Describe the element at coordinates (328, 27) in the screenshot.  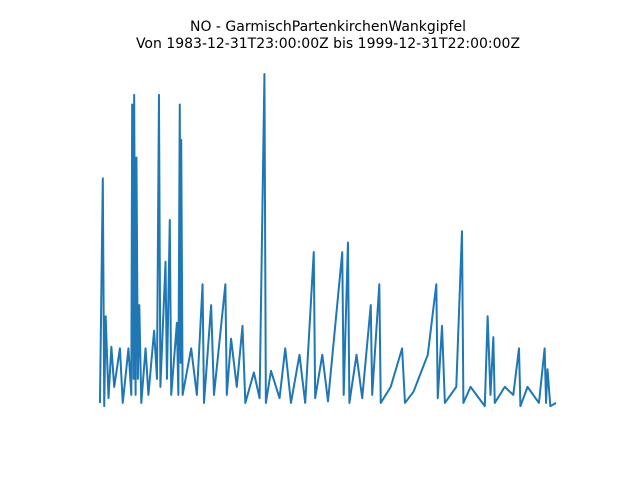
I see `chart-title: NO - GarmischPartenkirchenWankgipfel` at that location.